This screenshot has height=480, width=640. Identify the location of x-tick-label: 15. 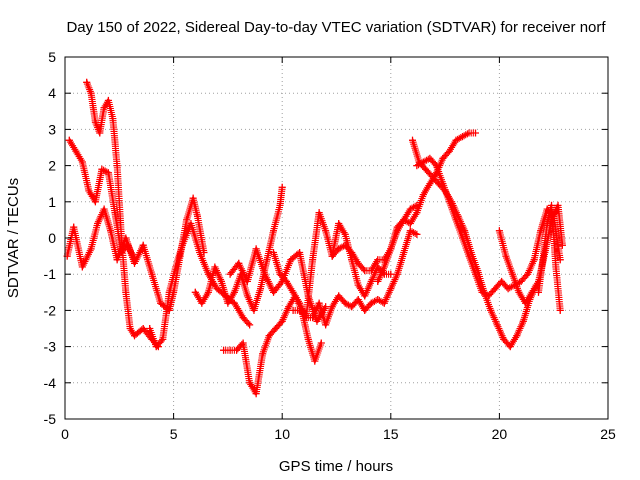
(391, 434).